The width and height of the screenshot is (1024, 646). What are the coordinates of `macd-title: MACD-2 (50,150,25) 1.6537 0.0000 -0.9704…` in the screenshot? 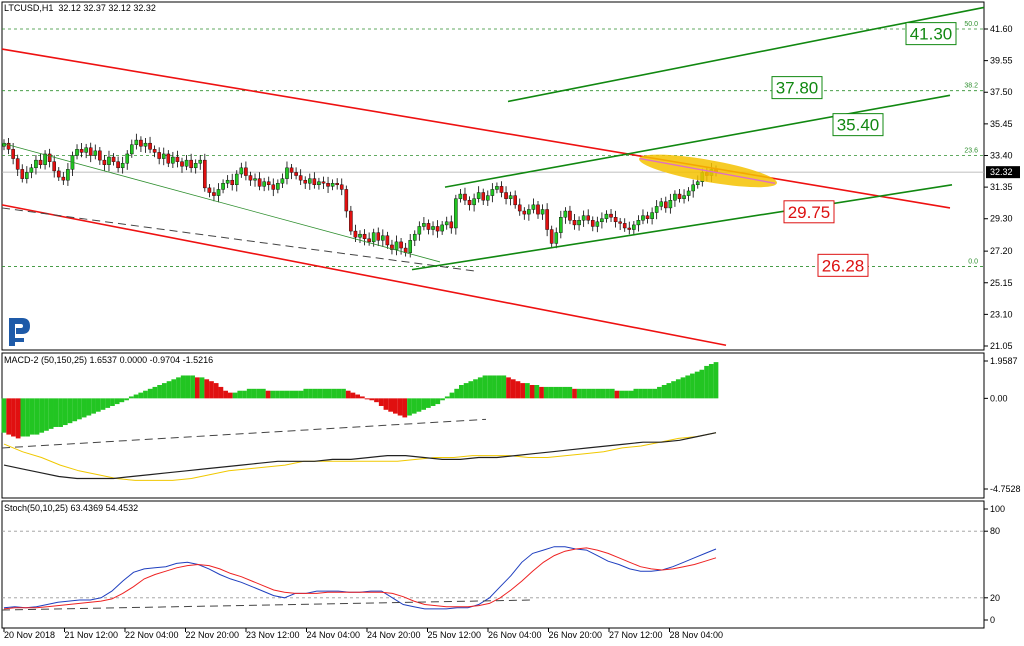 It's located at (109, 360).